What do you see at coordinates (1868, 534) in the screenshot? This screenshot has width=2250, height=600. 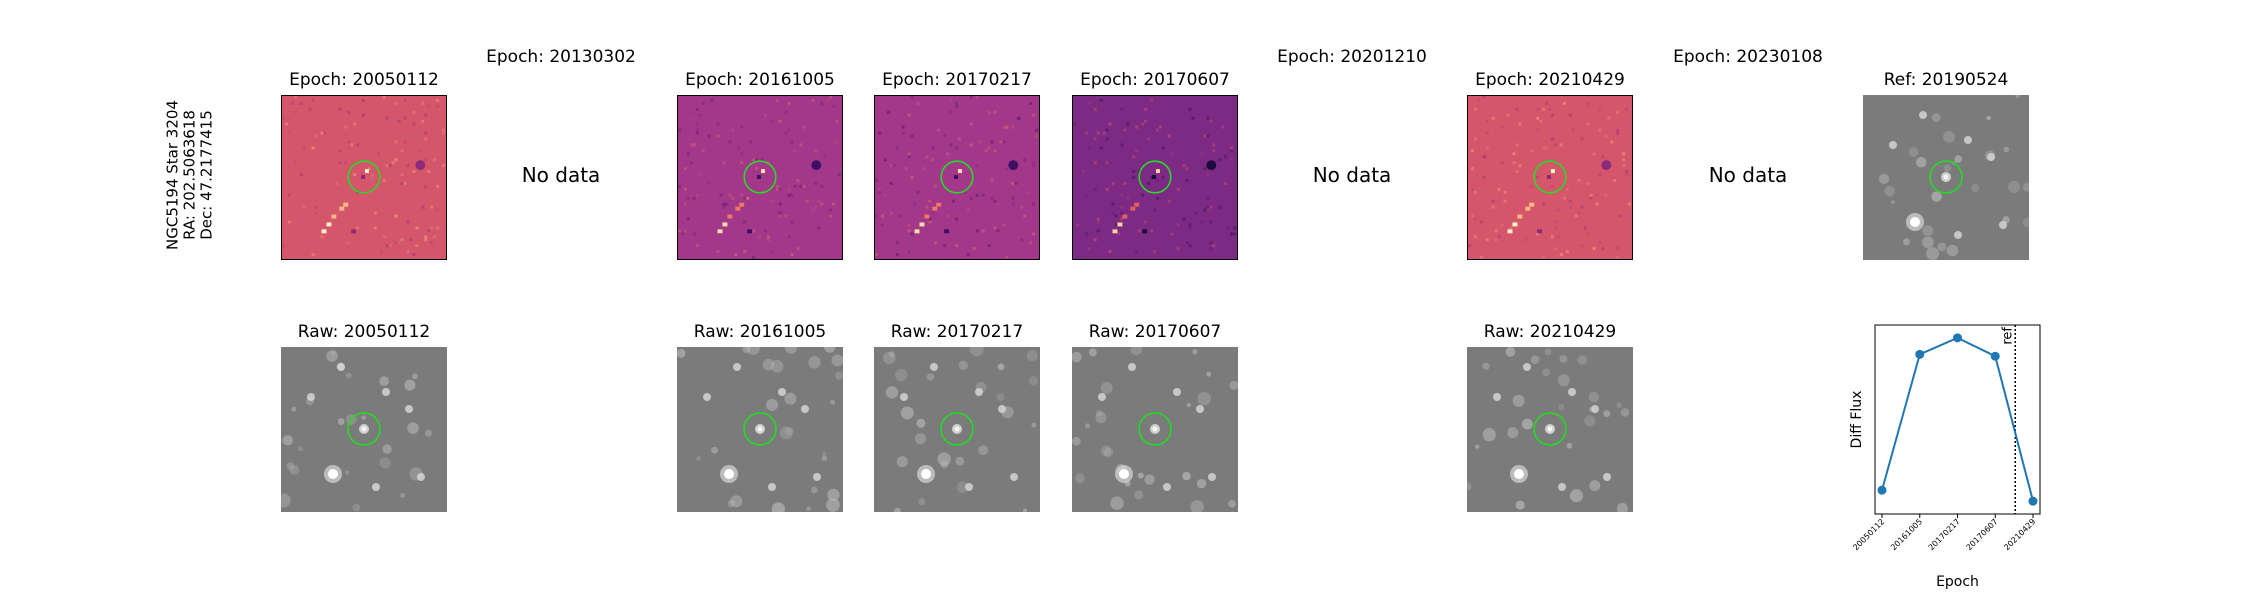 I see `x-tick-label: 20050112` at bounding box center [1868, 534].